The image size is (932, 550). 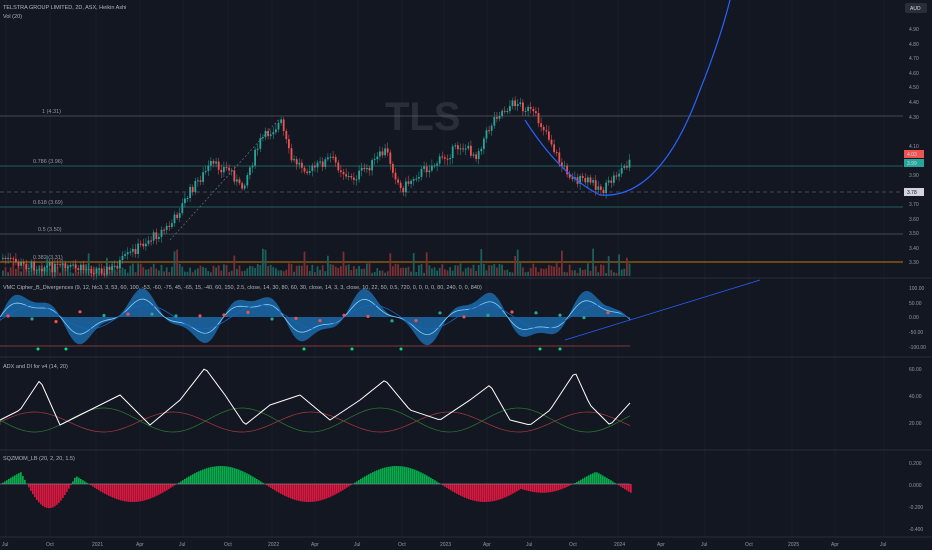 I want to click on squeeze-tick: 0.000, so click(x=915, y=486).